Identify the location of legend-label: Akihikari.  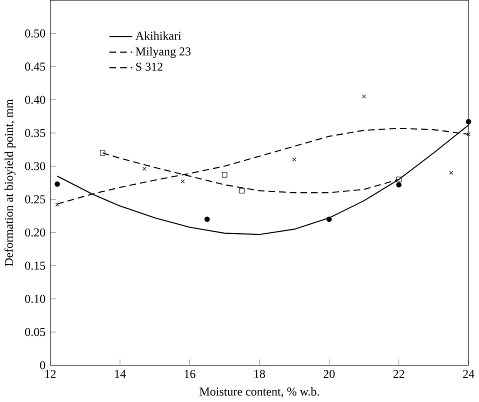
(159, 36).